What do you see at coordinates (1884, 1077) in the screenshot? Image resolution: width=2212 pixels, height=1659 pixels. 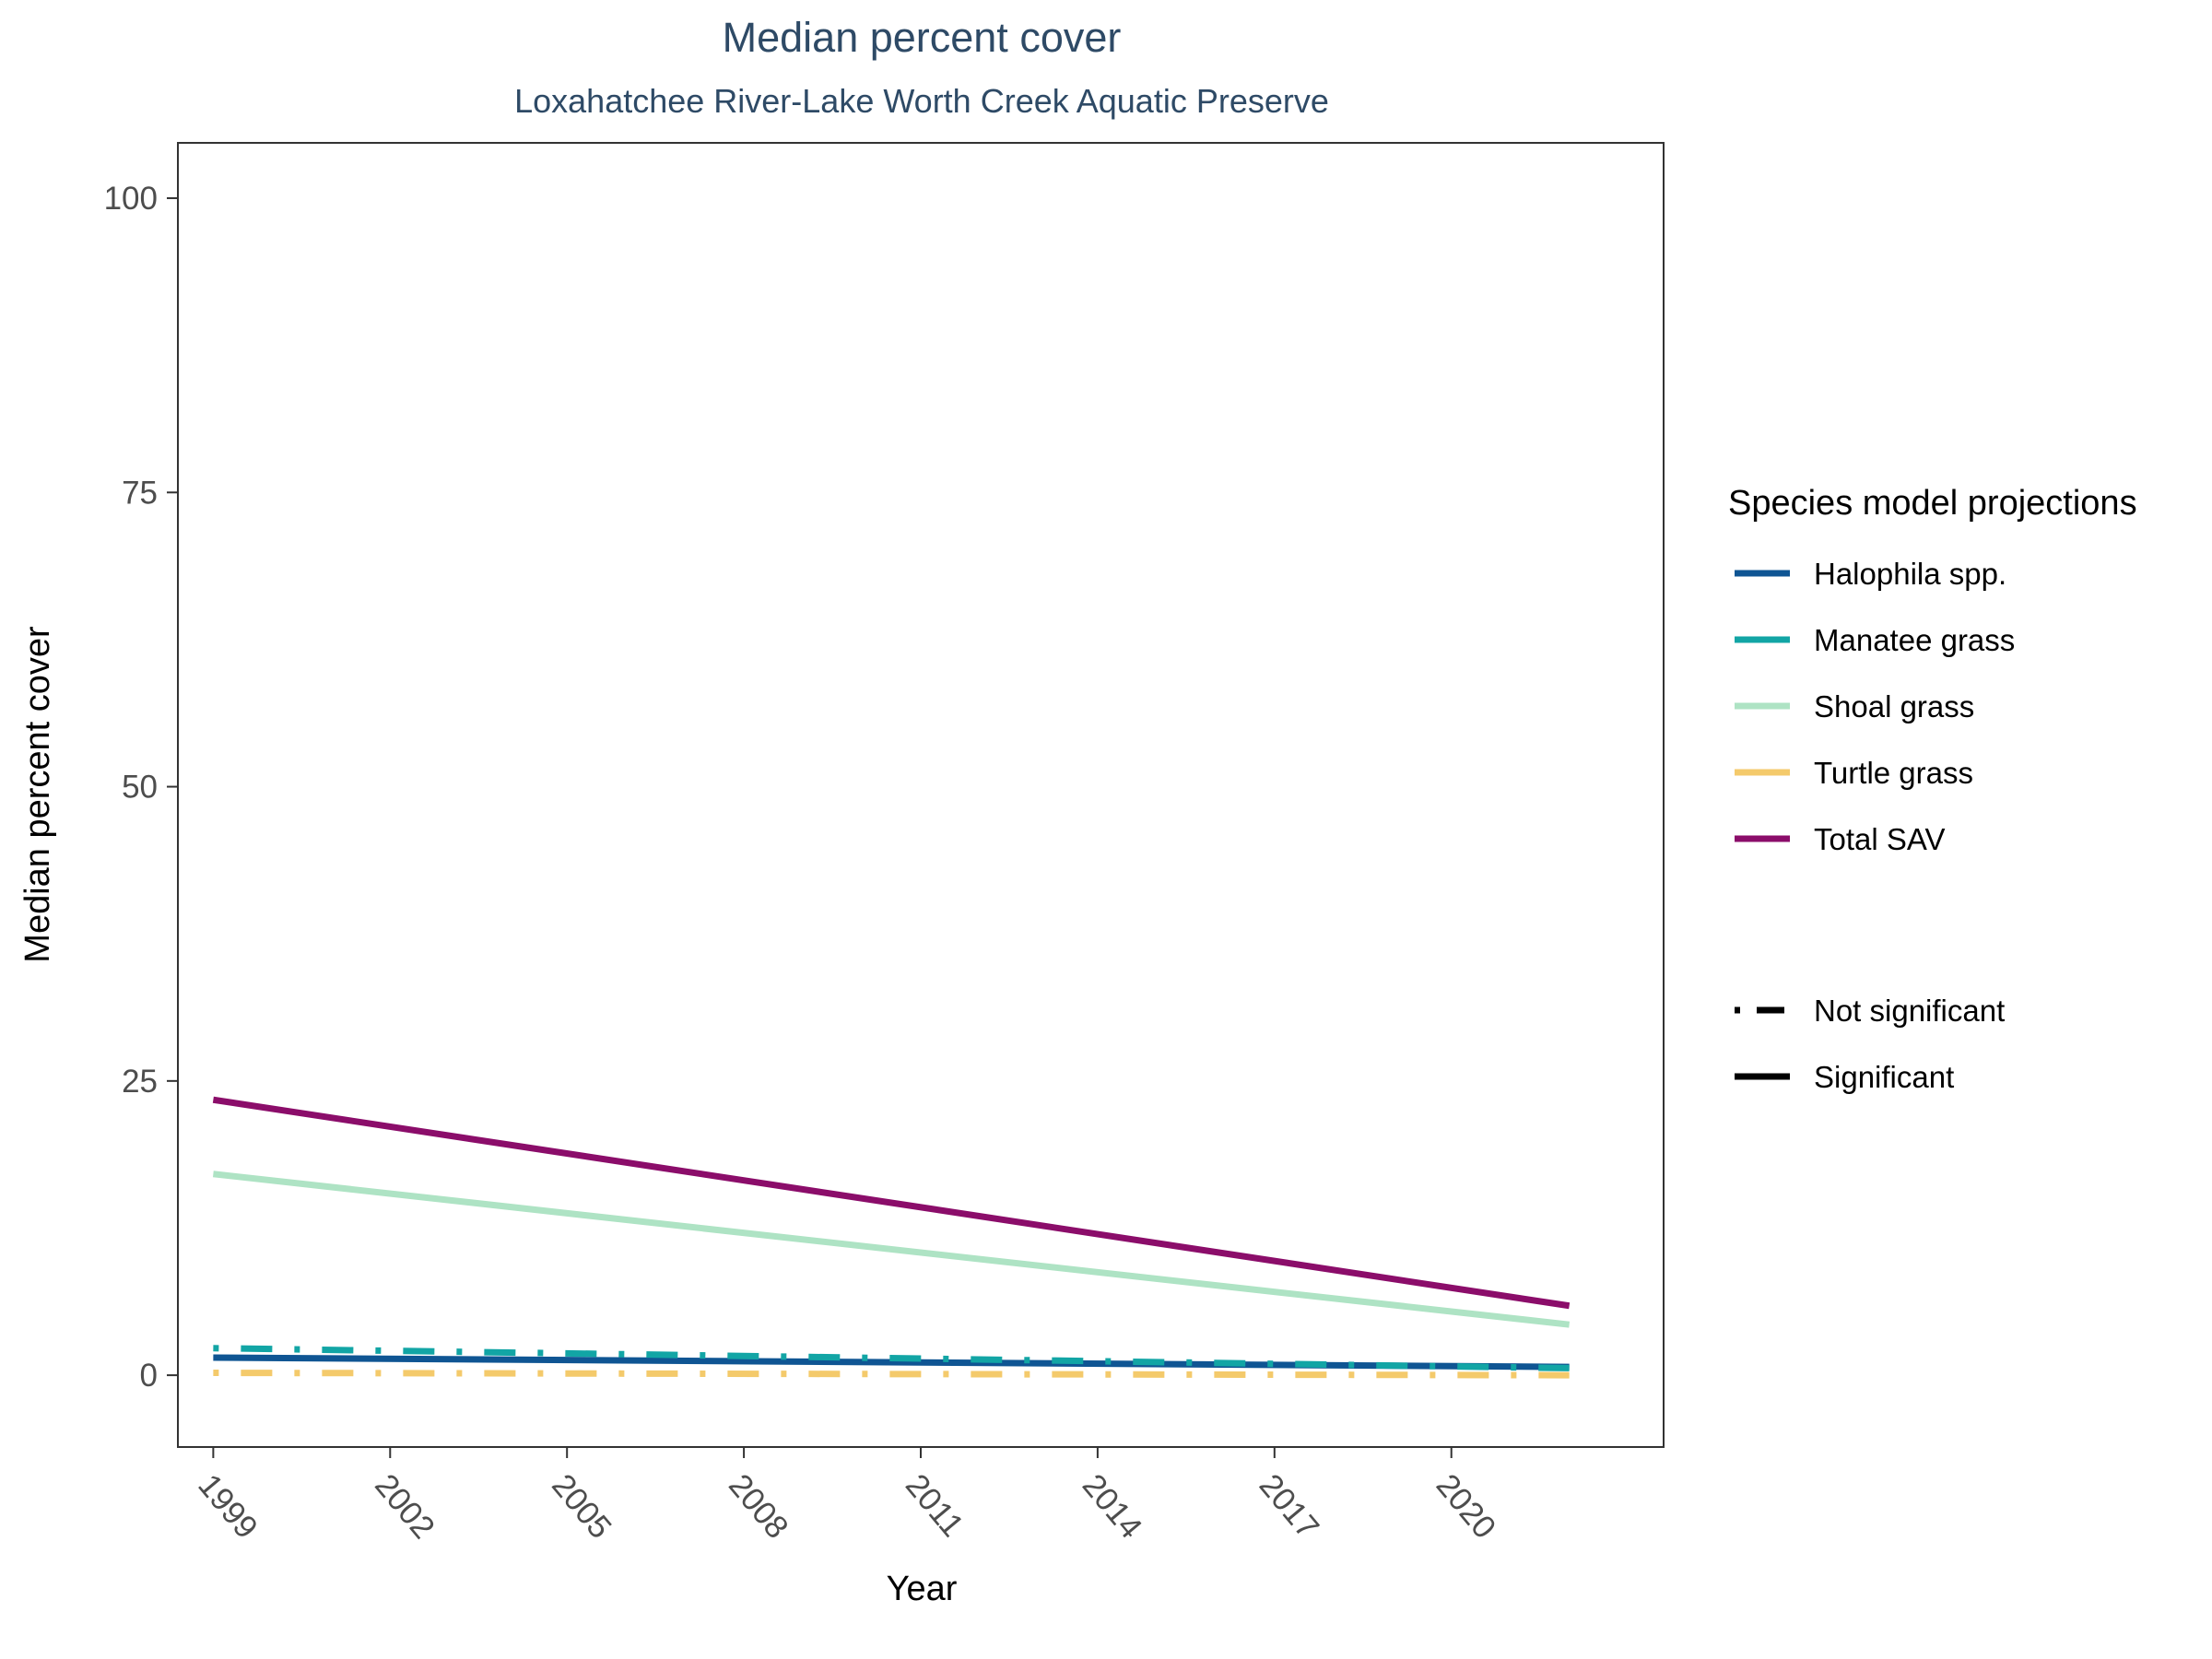 I see `legend-linetype-label: Significant` at bounding box center [1884, 1077].